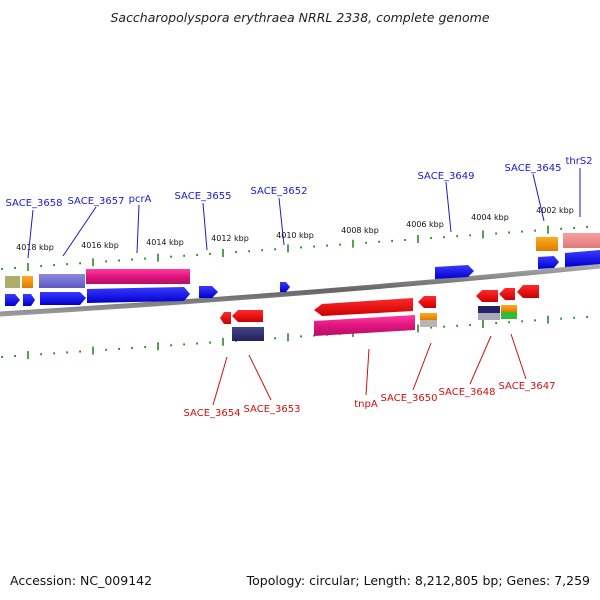  I want to click on feature-band-lavender, so click(62, 281).